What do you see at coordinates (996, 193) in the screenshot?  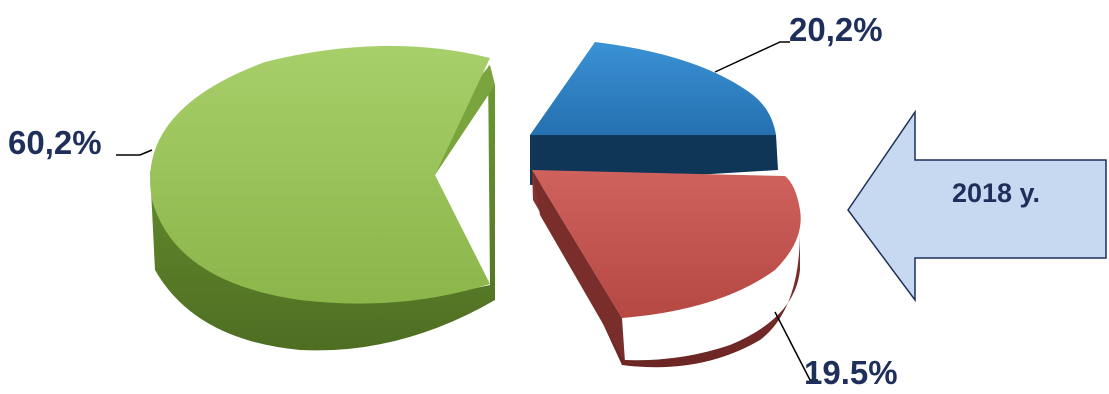 I see `year-arrow-label: 2018 y.` at bounding box center [996, 193].